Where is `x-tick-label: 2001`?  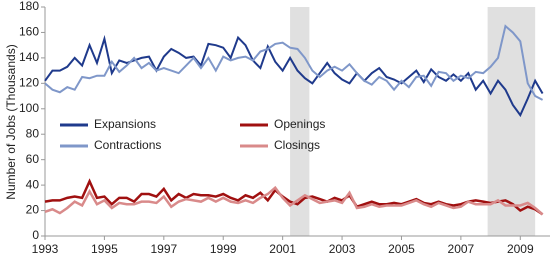 x-tick-label: 2001 is located at coordinates (282, 249).